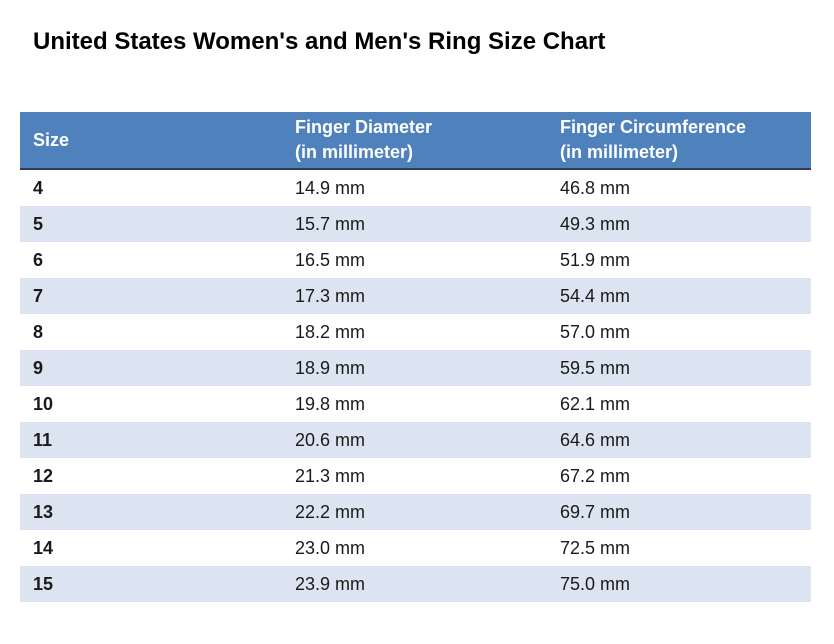 Image resolution: width=834 pixels, height=644 pixels. What do you see at coordinates (595, 583) in the screenshot?
I see `circumference-cell: 75.0 mm` at bounding box center [595, 583].